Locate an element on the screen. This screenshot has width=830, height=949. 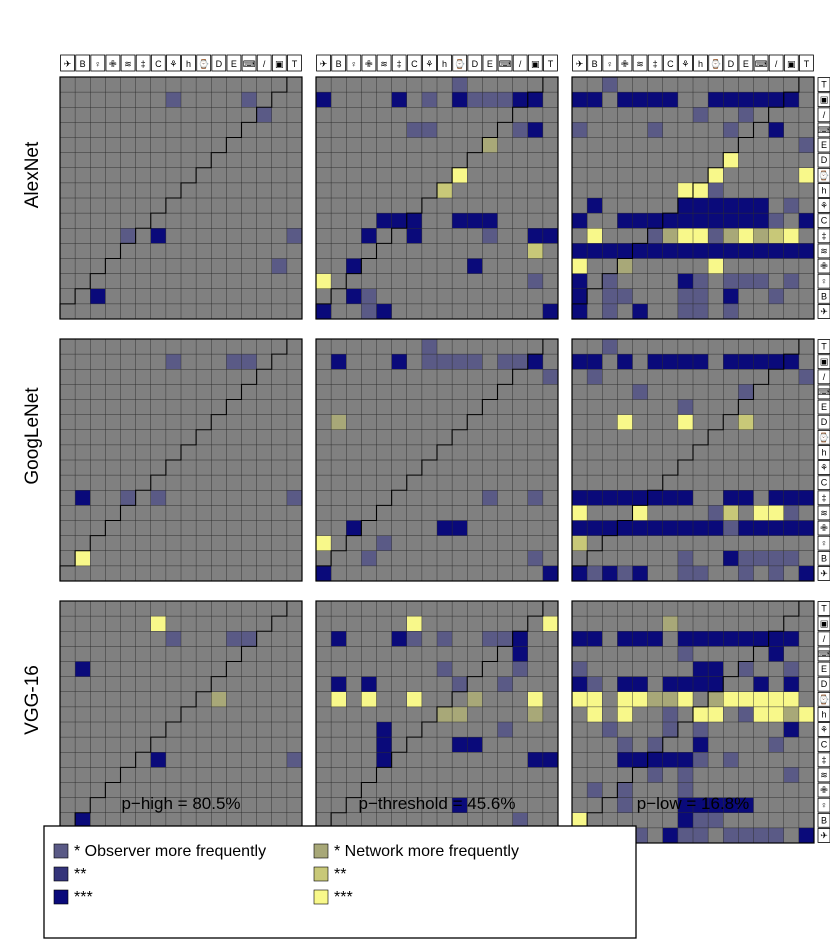
column-label-p-high: p−high = 80.5% is located at coordinates (180, 803).